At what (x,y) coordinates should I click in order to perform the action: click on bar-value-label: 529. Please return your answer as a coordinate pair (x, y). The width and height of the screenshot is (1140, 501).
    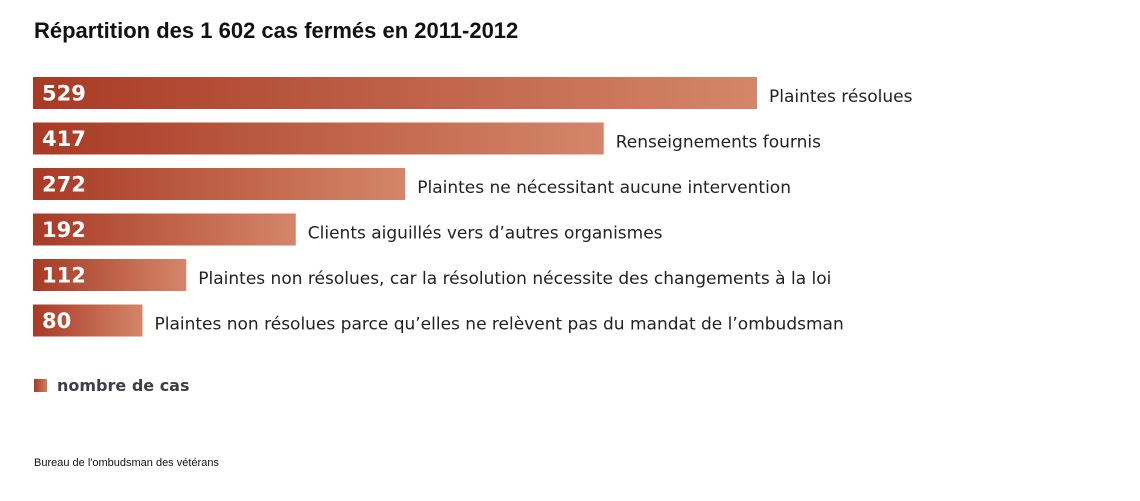
    Looking at the image, I should click on (64, 94).